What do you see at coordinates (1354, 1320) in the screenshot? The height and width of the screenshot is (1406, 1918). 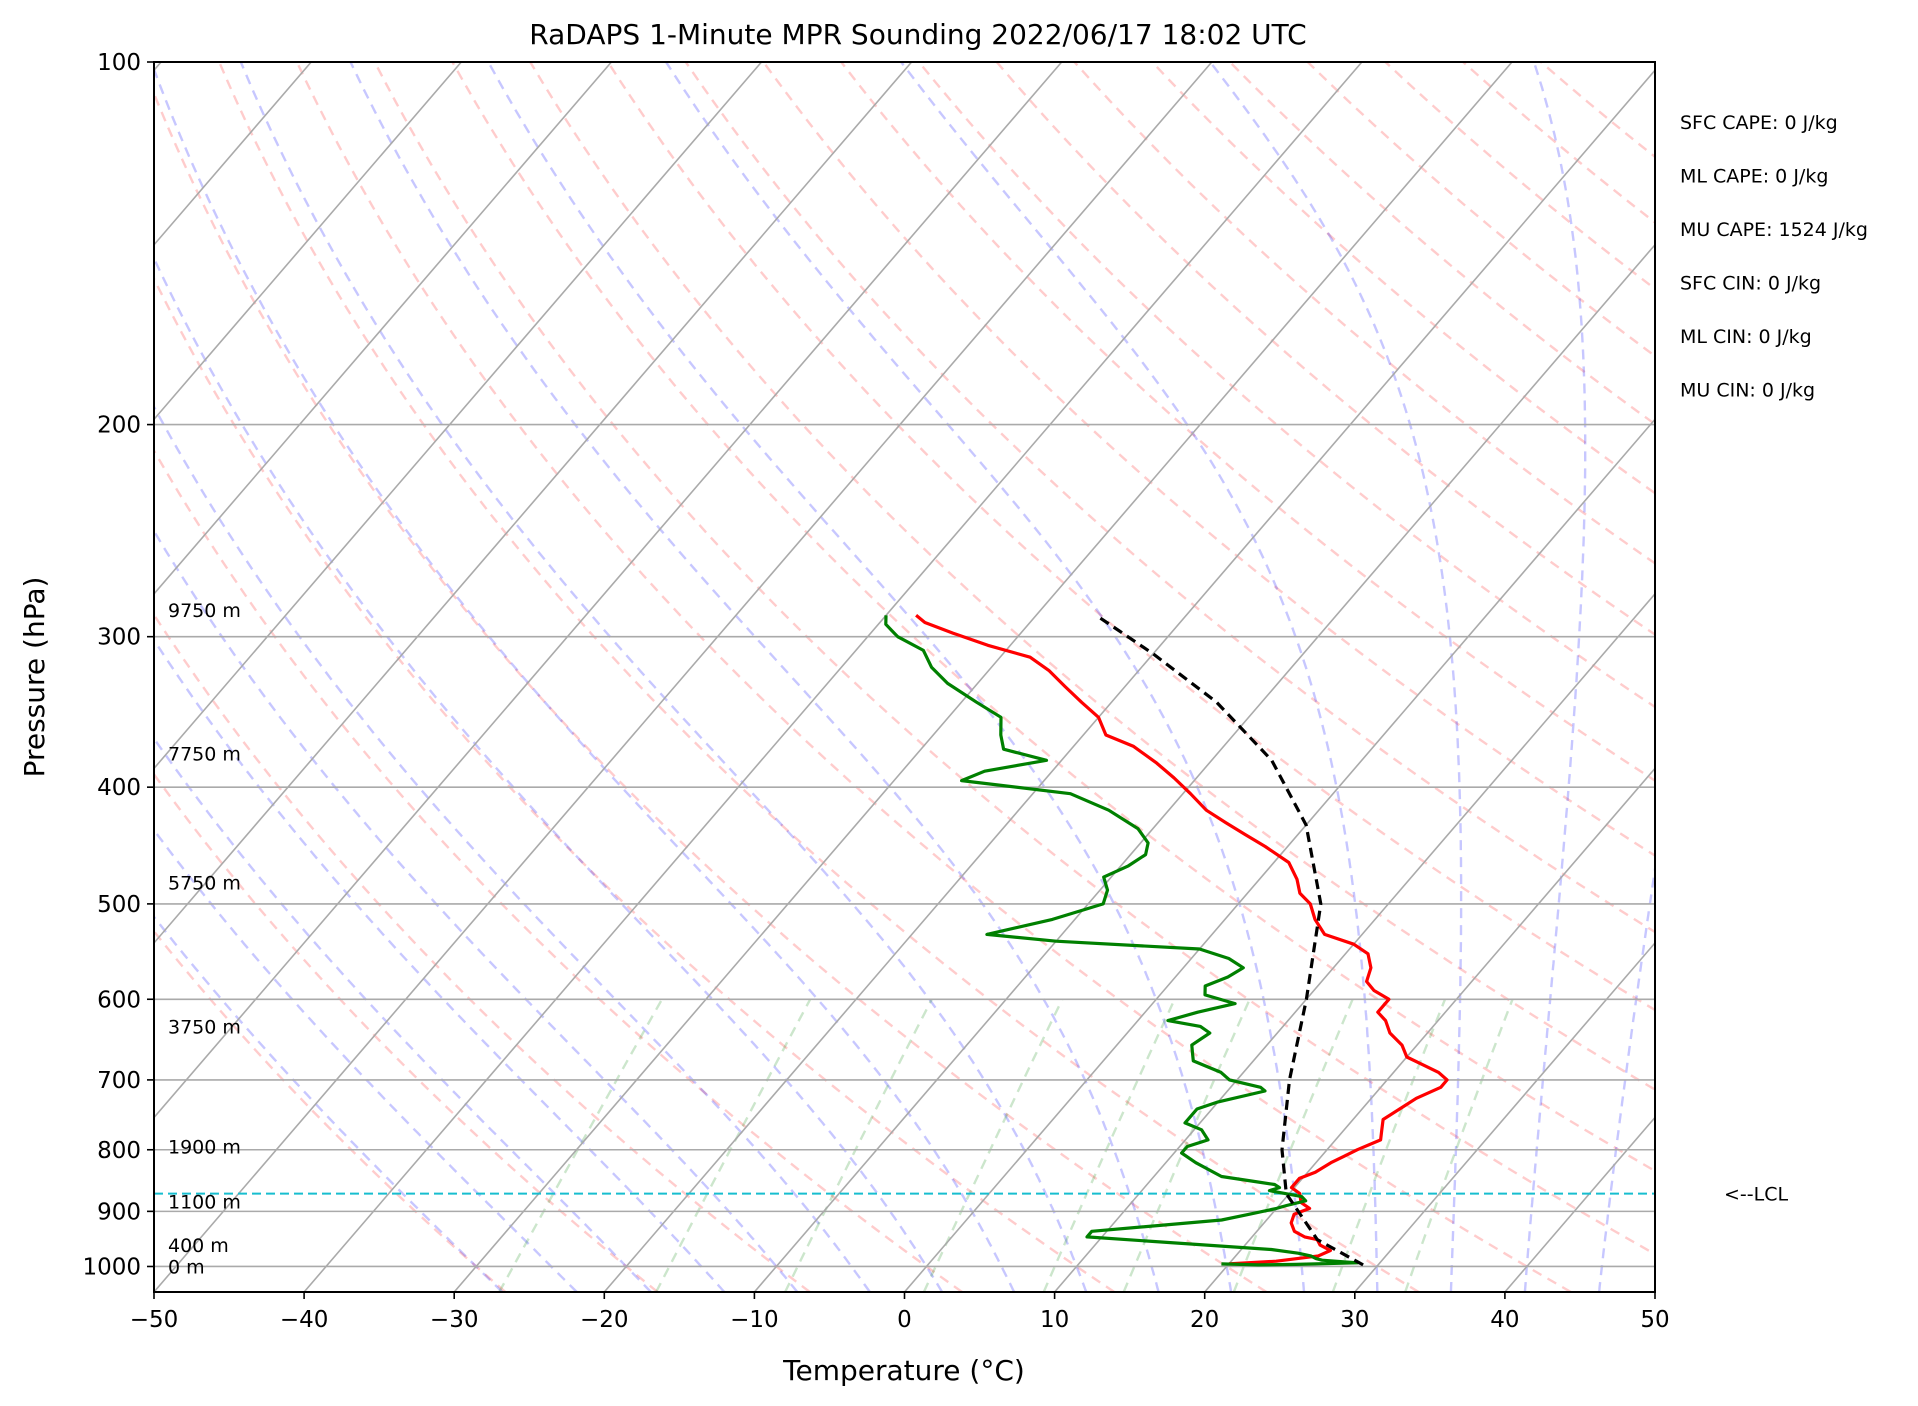 I see `x-tick-label: 30` at bounding box center [1354, 1320].